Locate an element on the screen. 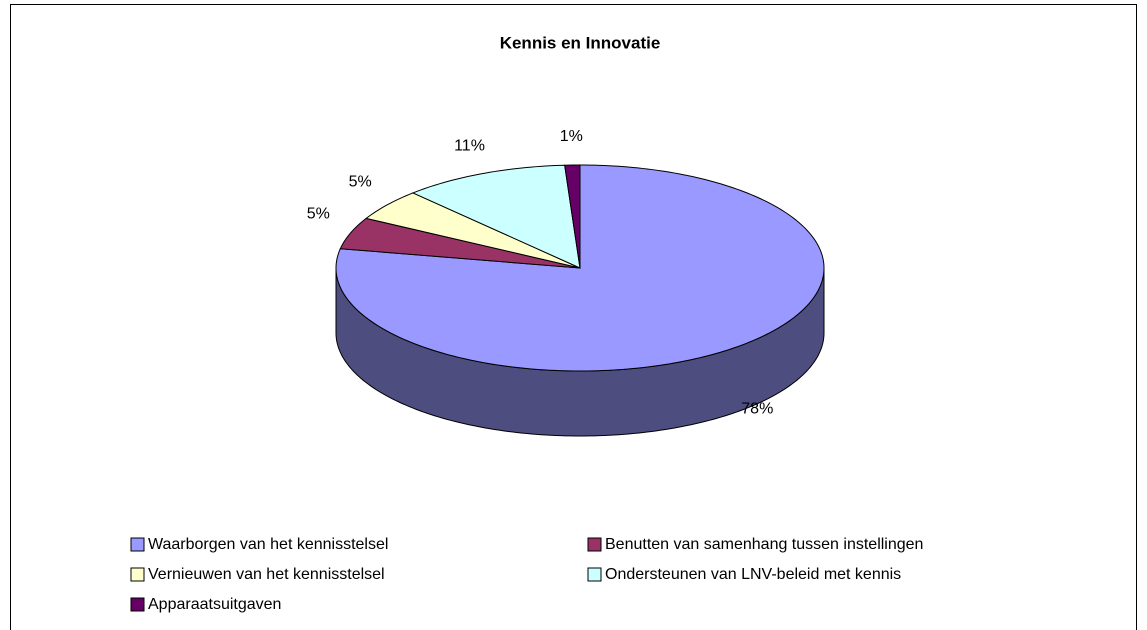  legend-label: Apparaatsuitgaven is located at coordinates (214, 604).